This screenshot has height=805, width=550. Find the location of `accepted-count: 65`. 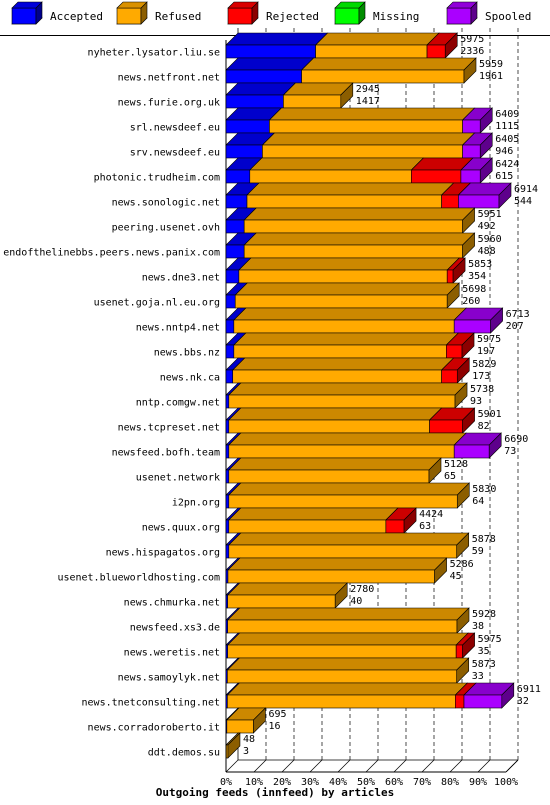

accepted-count: 65 is located at coordinates (450, 476).